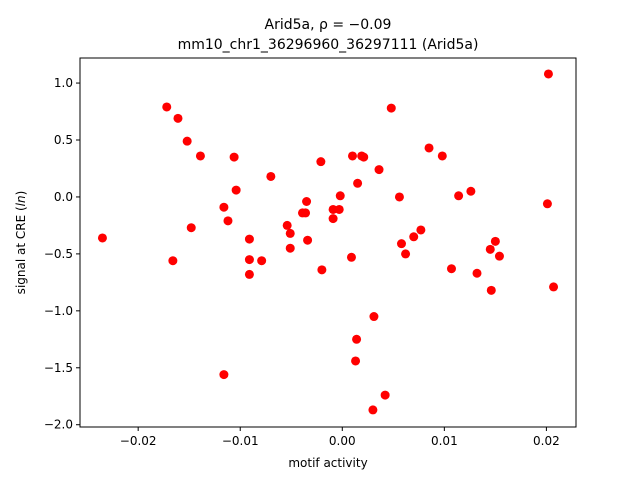  I want to click on y-tick-label: −2.0, so click(58, 425).